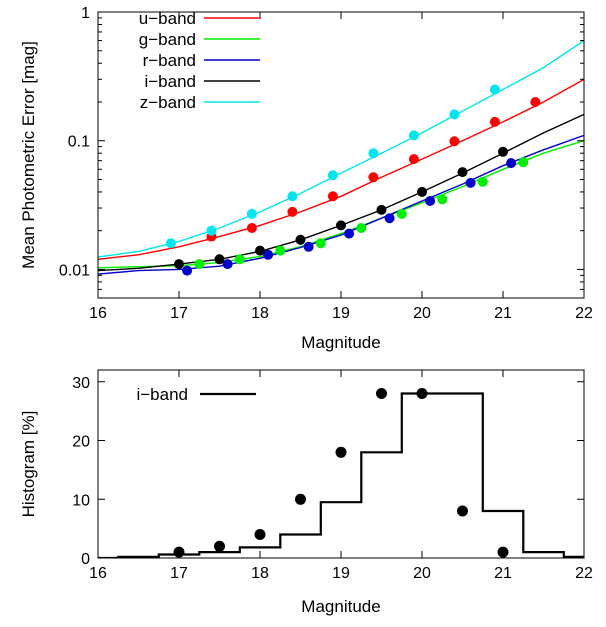 The width and height of the screenshot is (606, 627). What do you see at coordinates (199, 60) in the screenshot?
I see `top-legend: u−band g−band r−band i−band z−band` at bounding box center [199, 60].